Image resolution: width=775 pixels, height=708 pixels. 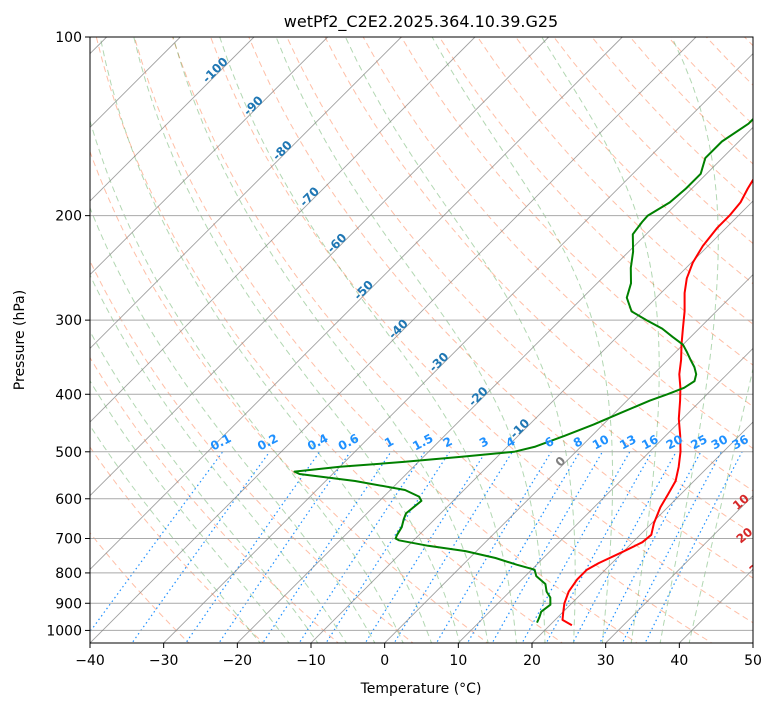 What do you see at coordinates (674, 442) in the screenshot?
I see `mixing-ratio-label: 20` at bounding box center [674, 442].